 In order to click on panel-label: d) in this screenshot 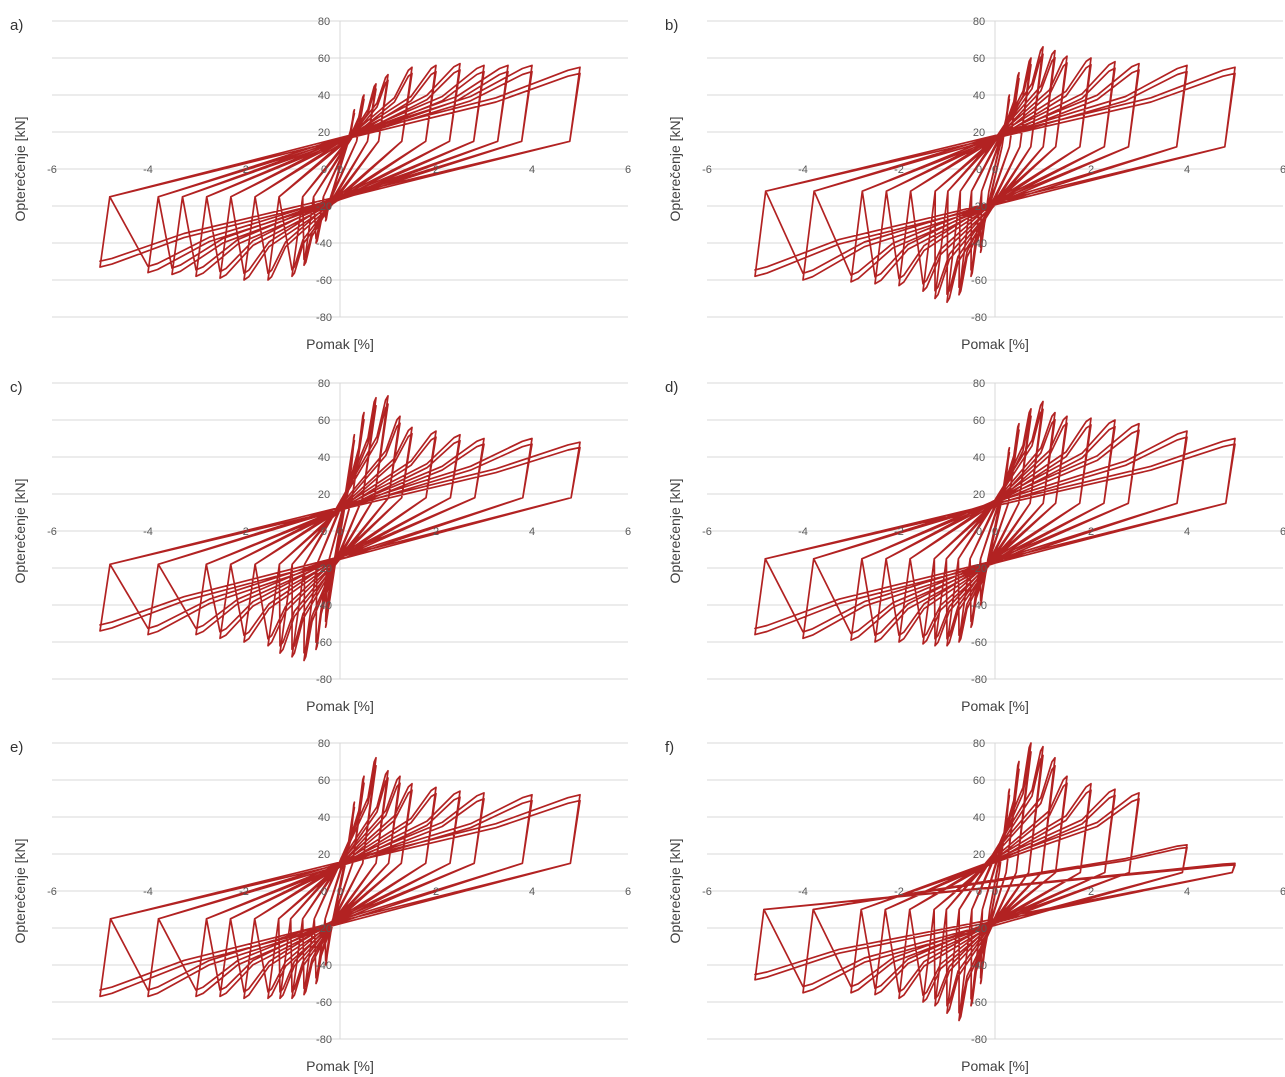, I will do `click(671, 387)`.